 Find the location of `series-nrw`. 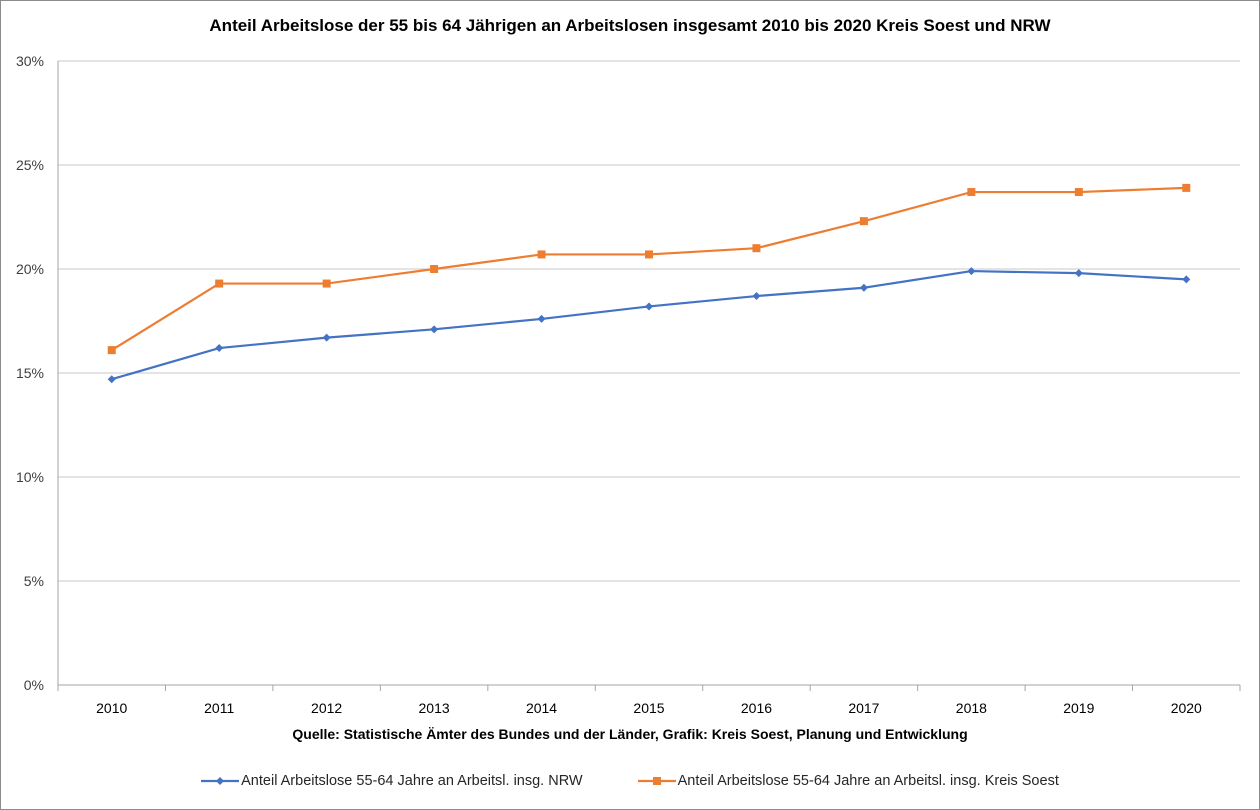

series-nrw is located at coordinates (649, 325).